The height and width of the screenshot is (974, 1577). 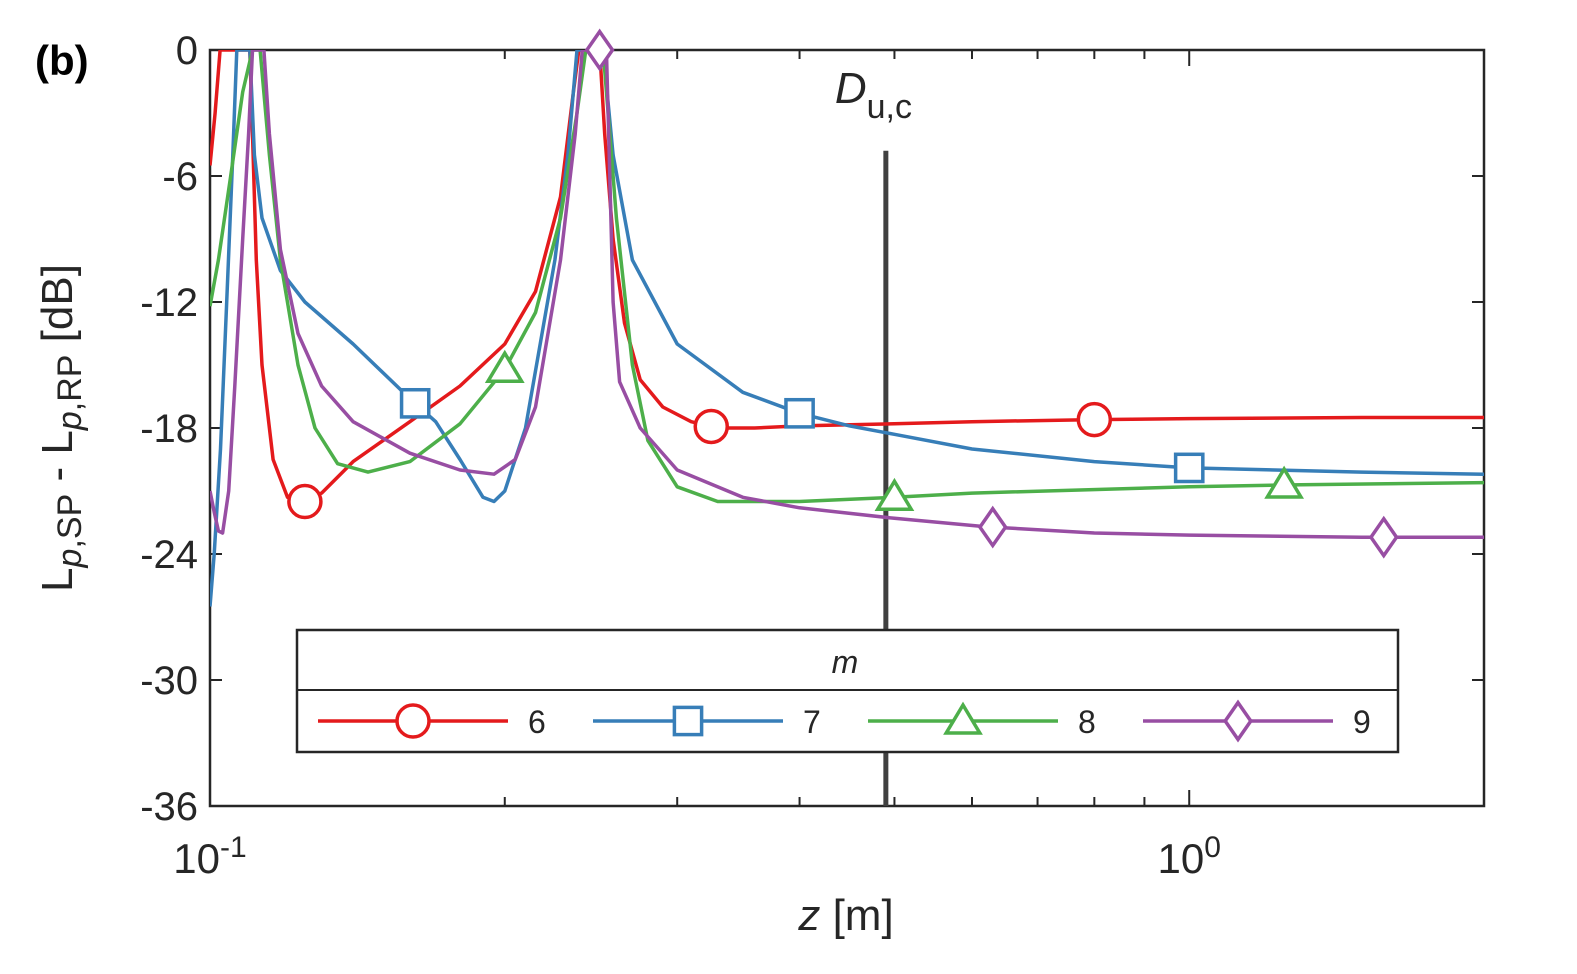 What do you see at coordinates (863, 915) in the screenshot?
I see `x-axis-title-unit: [m]` at bounding box center [863, 915].